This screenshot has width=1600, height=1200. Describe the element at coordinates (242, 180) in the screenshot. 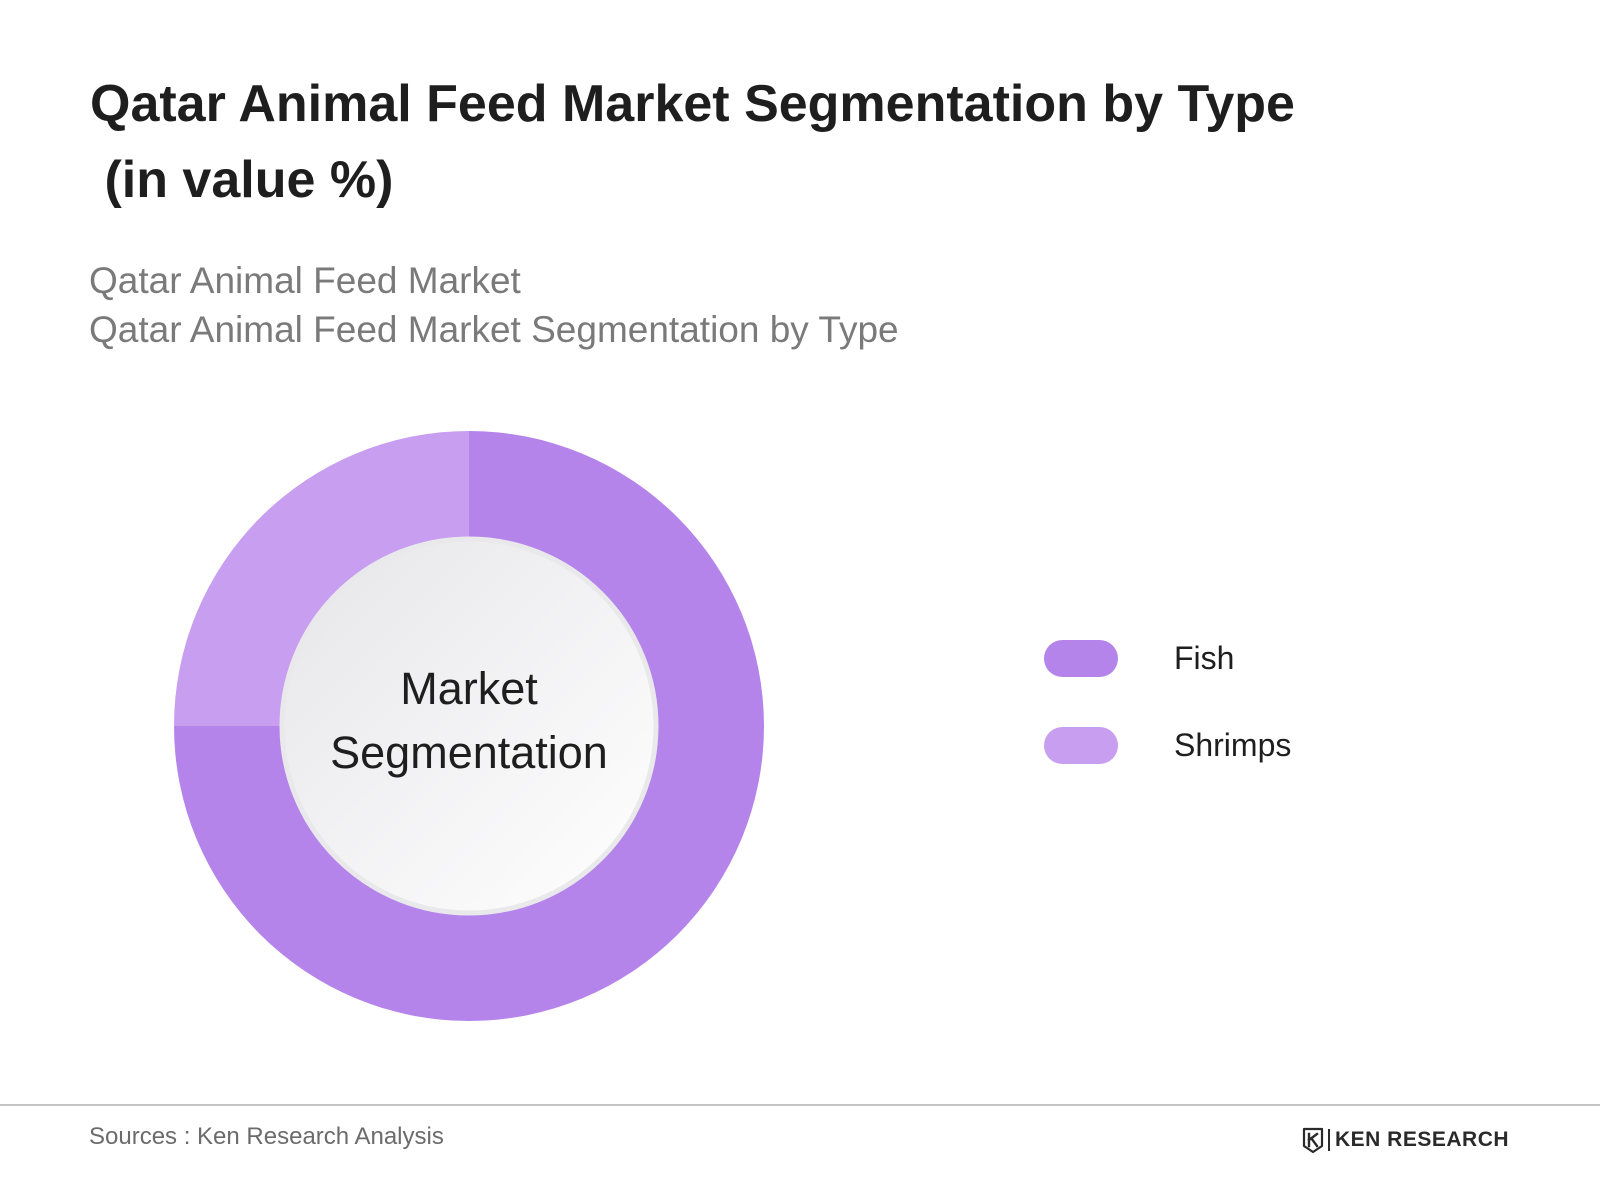

I see `chart-title-line-2: (in value %)` at that location.